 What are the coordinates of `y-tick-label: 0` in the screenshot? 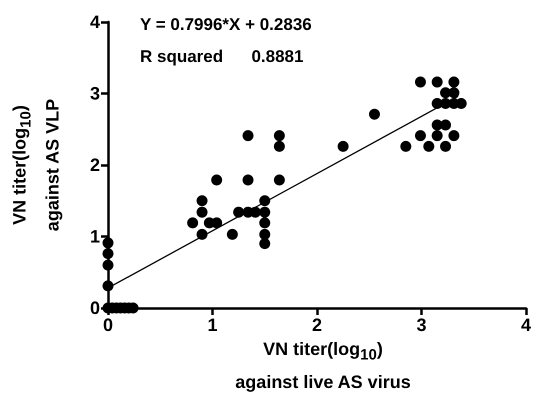 It's located at (95, 308).